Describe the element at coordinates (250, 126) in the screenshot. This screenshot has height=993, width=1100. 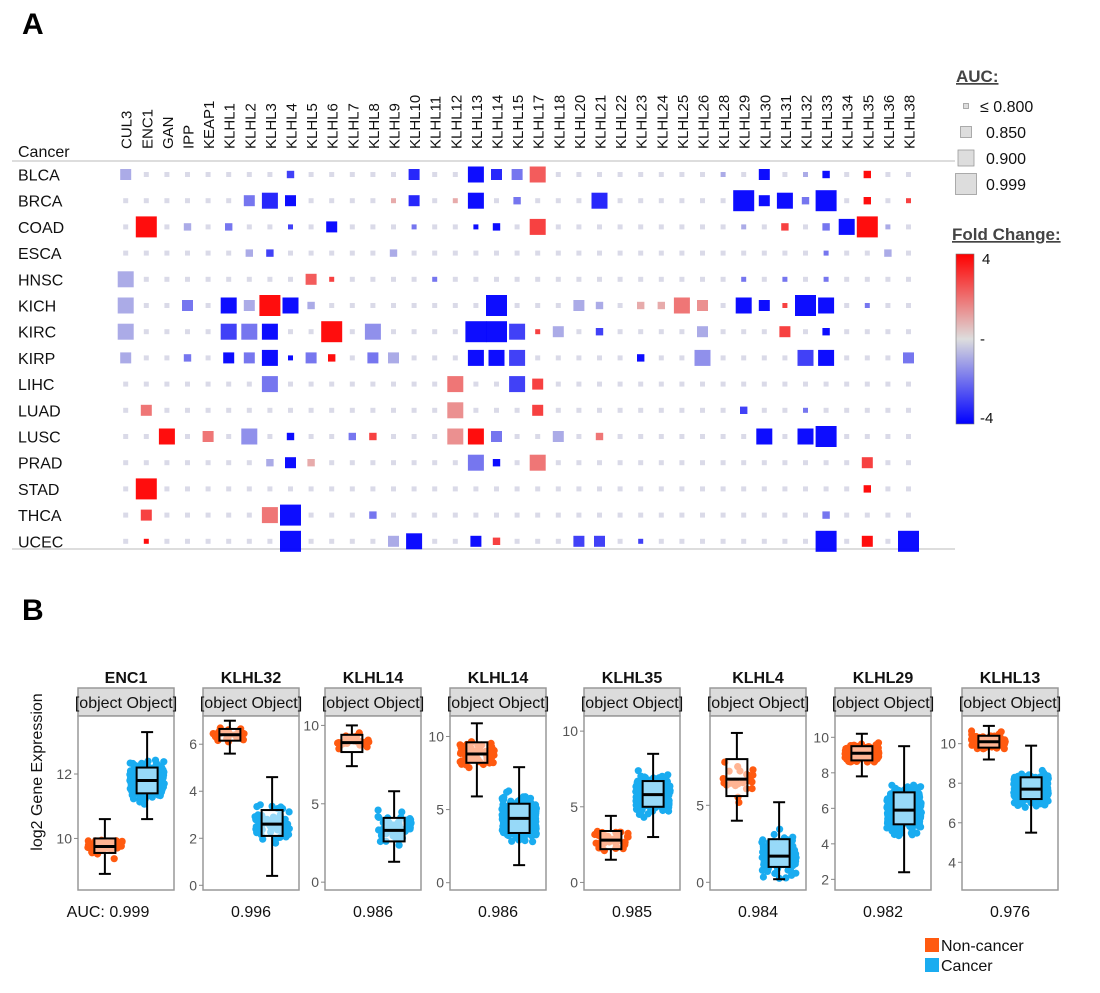
I see `column-label-klhl2: KLHL2` at that location.